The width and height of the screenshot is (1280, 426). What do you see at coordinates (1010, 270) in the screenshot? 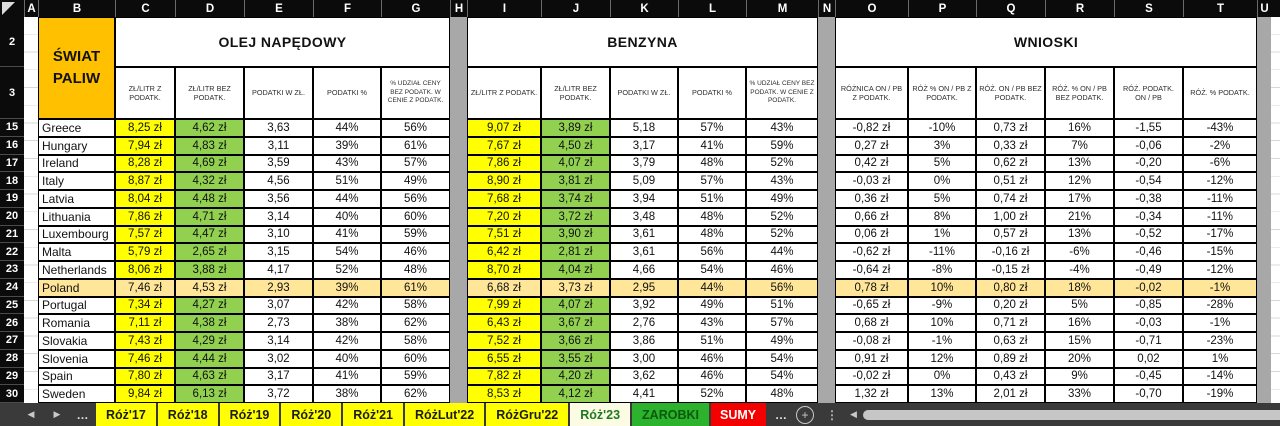
I see `cell-Q23: -0,15 zł` at bounding box center [1010, 270].